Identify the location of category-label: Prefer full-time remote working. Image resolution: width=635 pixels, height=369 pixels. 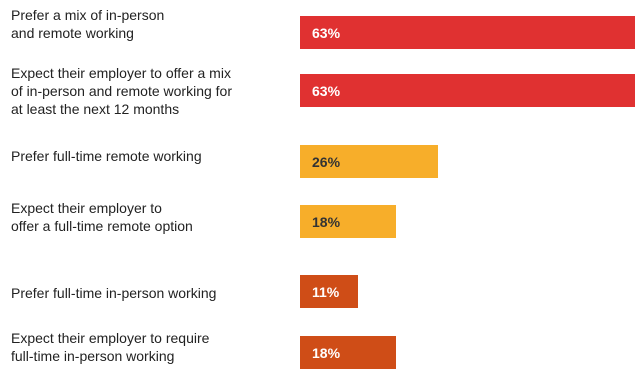
(106, 156).